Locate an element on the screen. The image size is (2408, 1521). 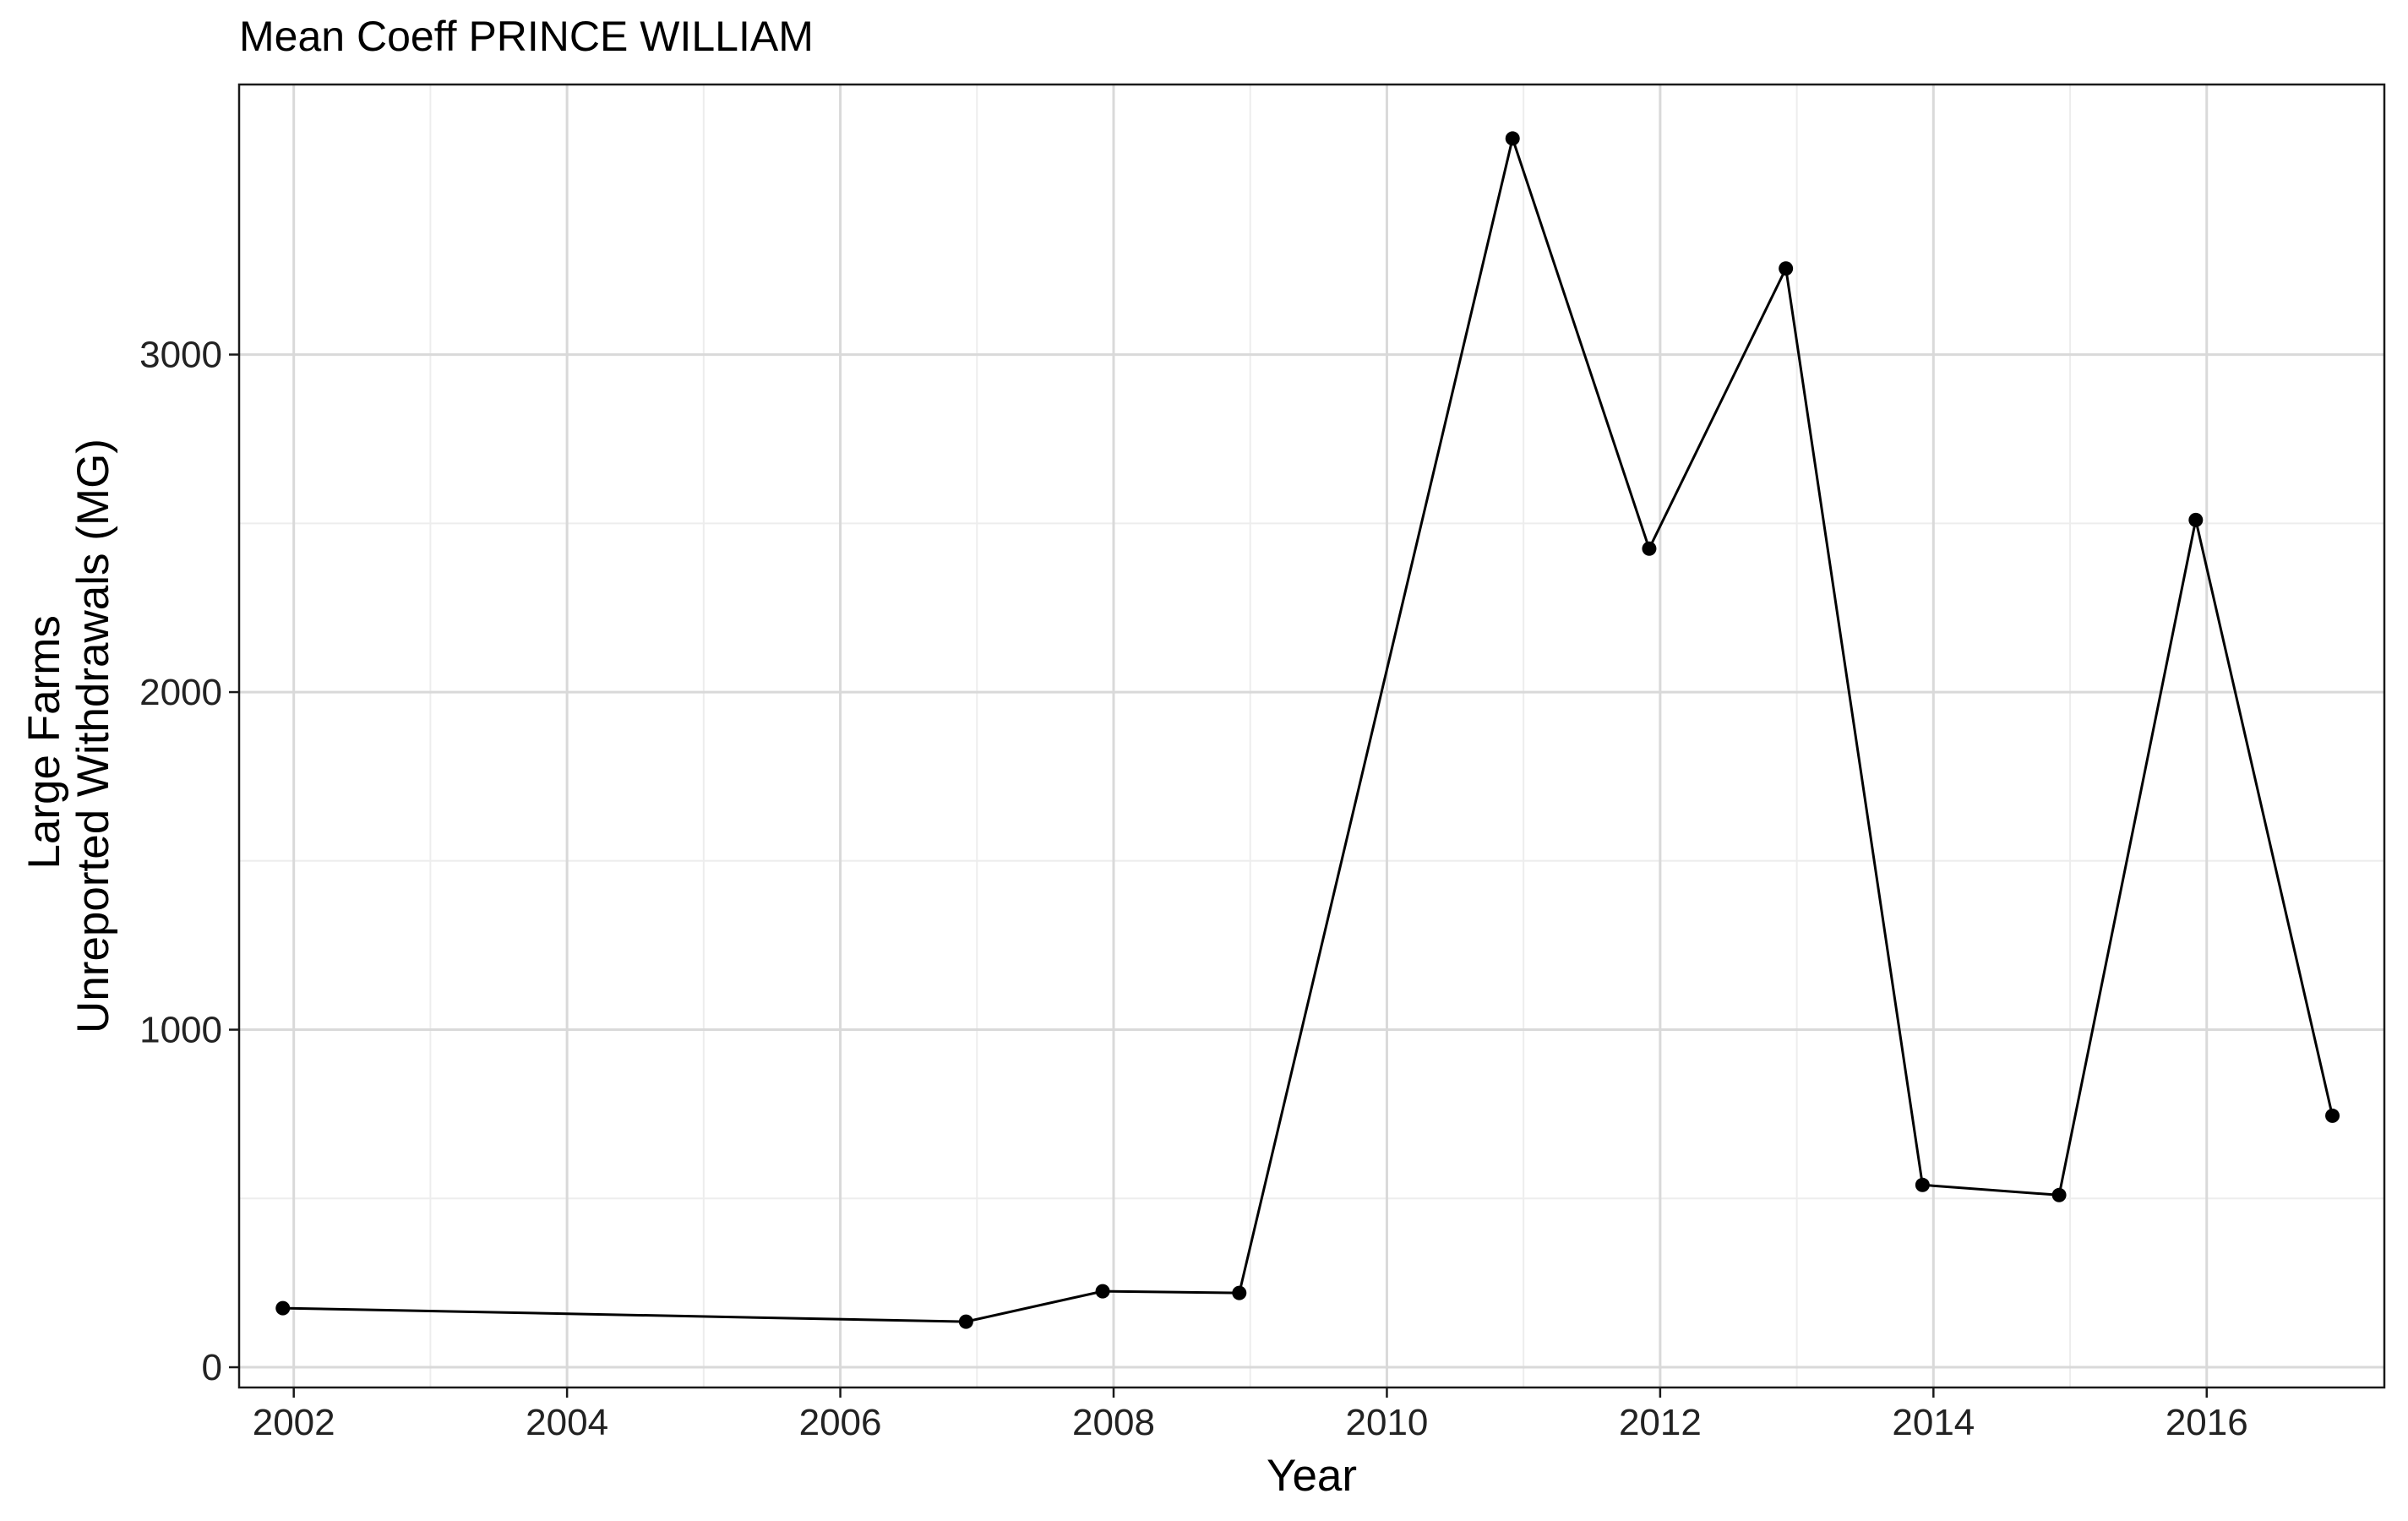
x-tick-label: 2002 is located at coordinates (294, 1422).